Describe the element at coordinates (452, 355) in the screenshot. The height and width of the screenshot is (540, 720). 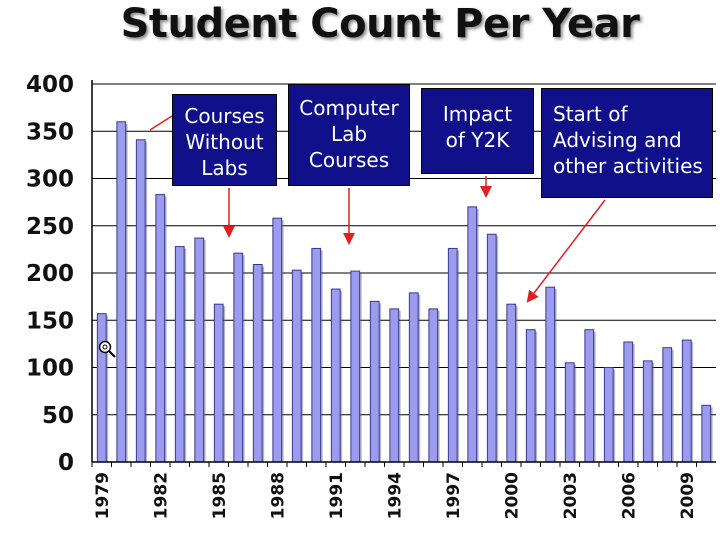
I see `bar-1997` at that location.